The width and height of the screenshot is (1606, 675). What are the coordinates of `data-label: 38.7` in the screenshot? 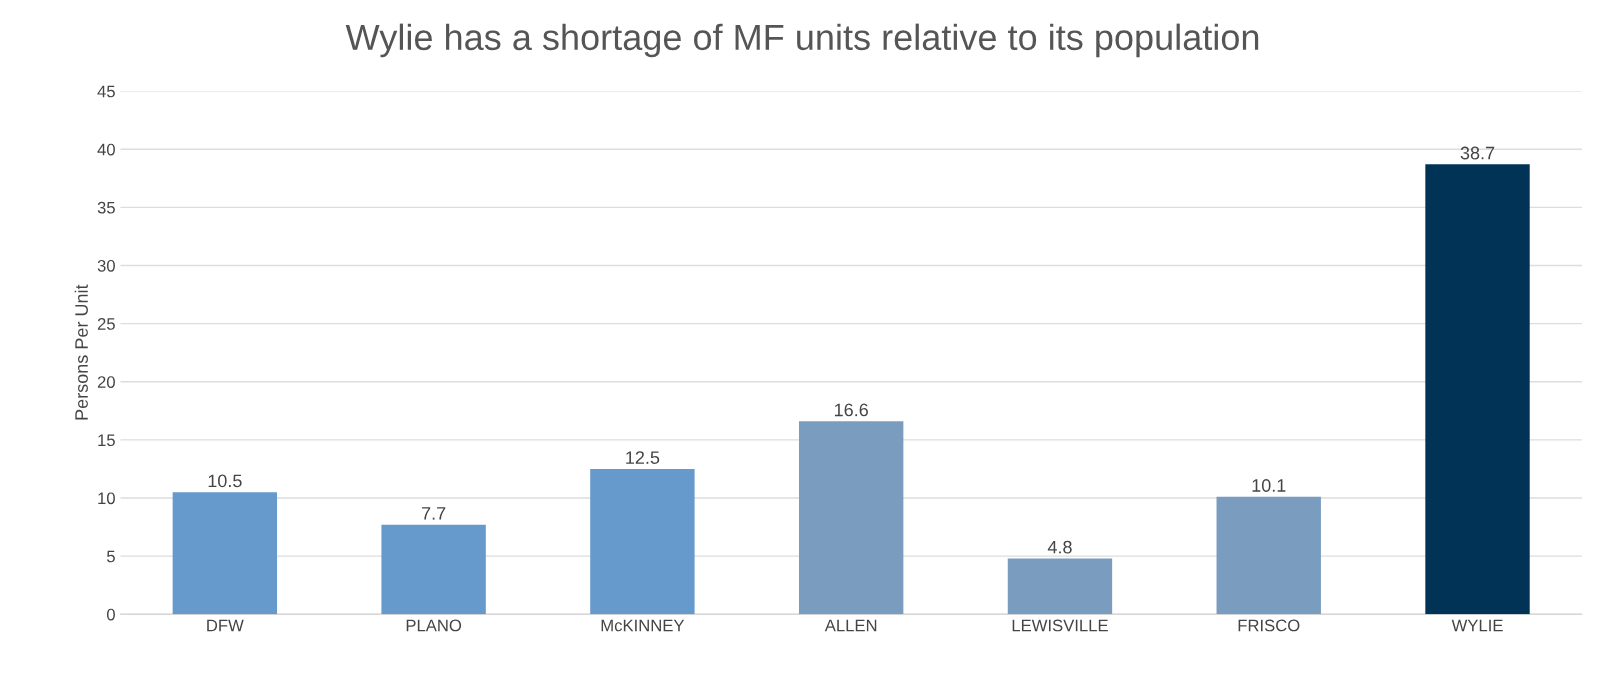 It's located at (1477, 153).